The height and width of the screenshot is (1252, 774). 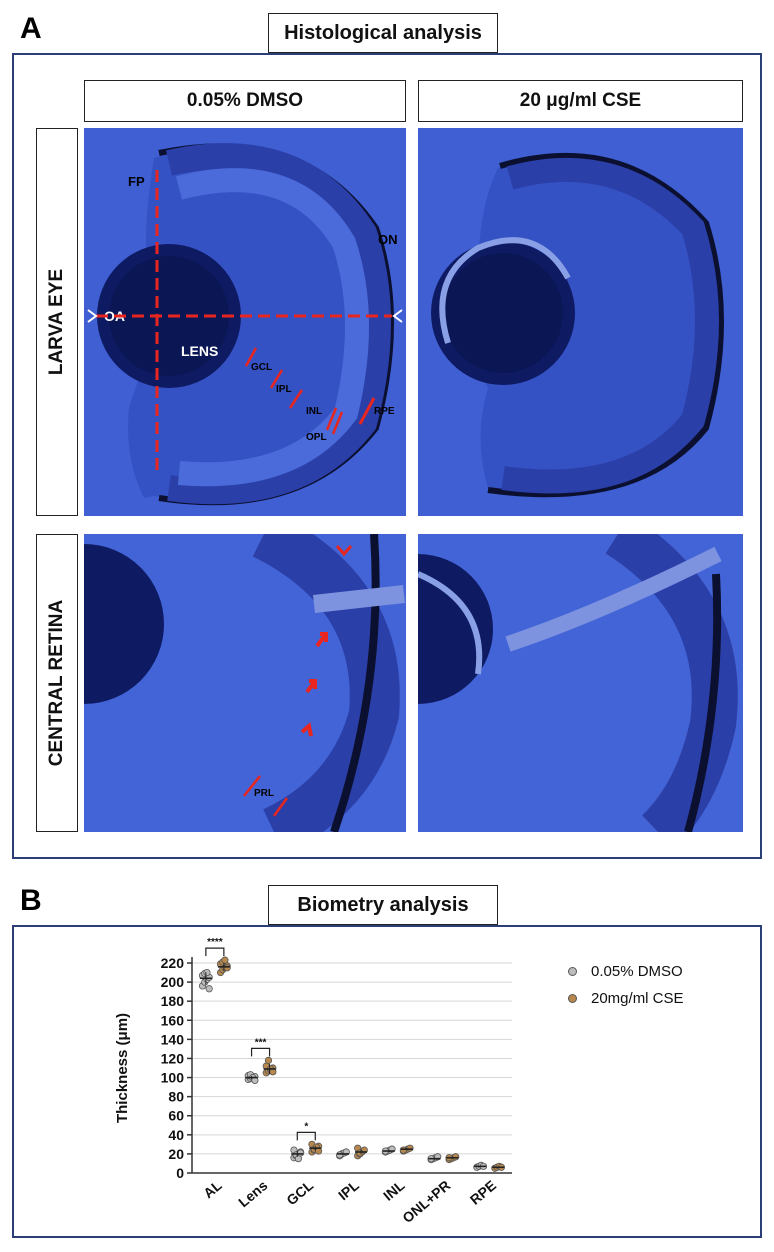 I want to click on legend-label-cse: 20mg/ml CSE, so click(x=637, y=998).